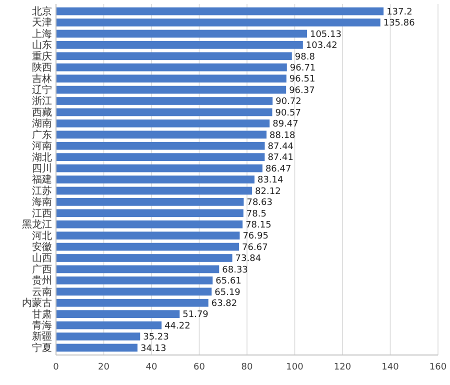  What do you see at coordinates (152, 367) in the screenshot?
I see `x-tick-label: 40` at bounding box center [152, 367].